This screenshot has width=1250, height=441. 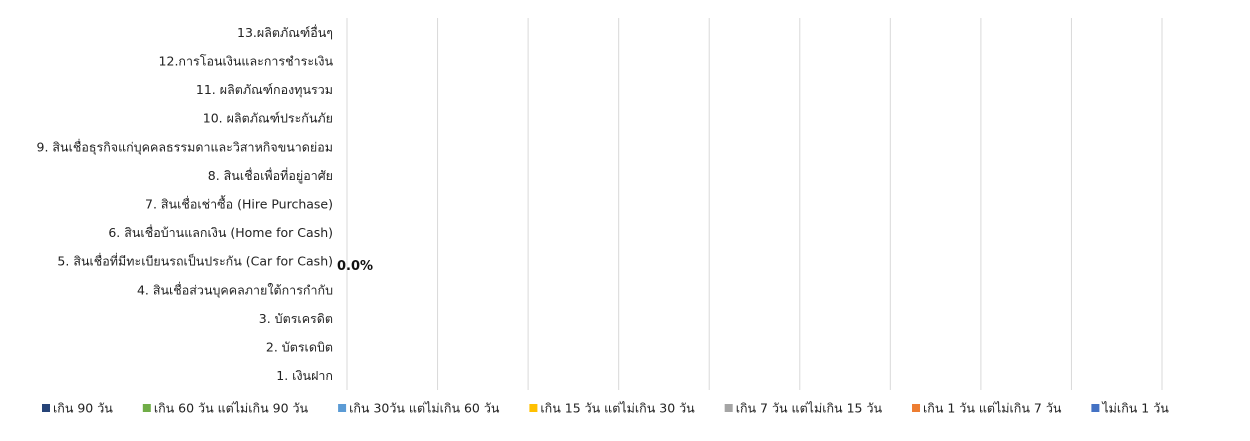 What do you see at coordinates (264, 90) in the screenshot?
I see `category-label: 11. ผลิตภัณฑ์กองทุนรวม` at bounding box center [264, 90].